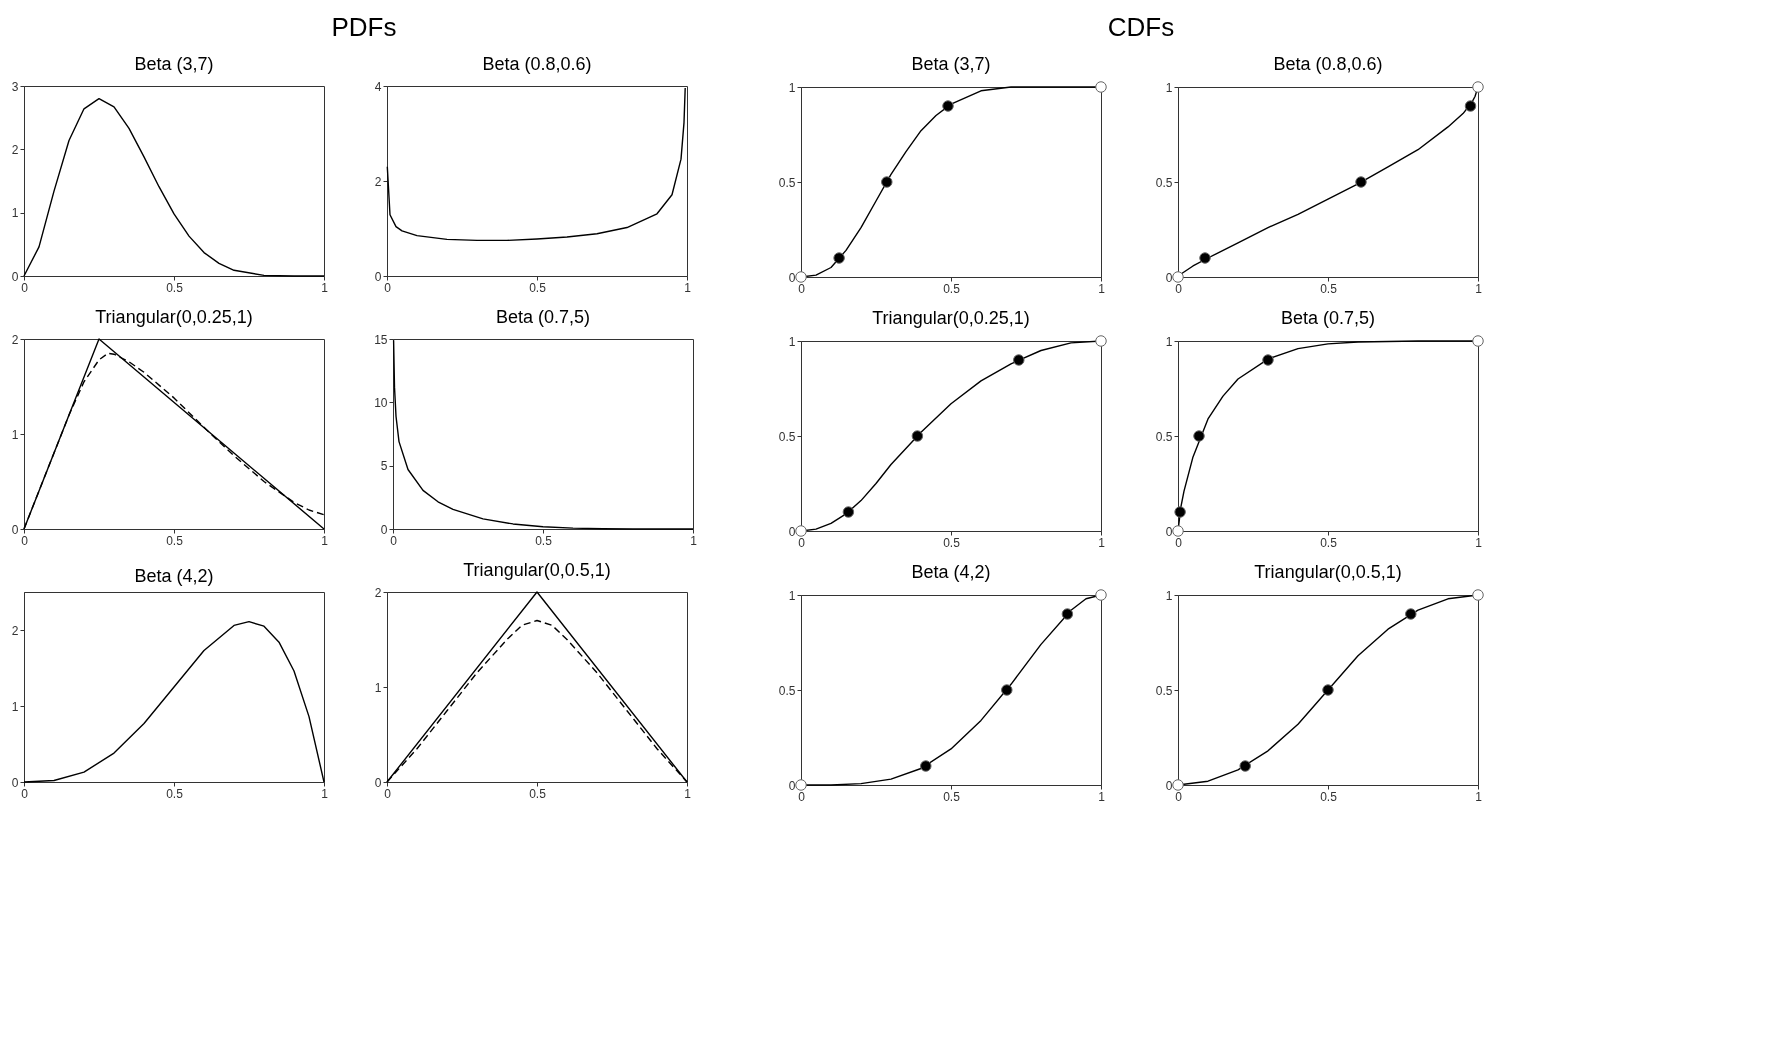  I want to click on chart-title: Beta (0.8,0.6), so click(537, 64).